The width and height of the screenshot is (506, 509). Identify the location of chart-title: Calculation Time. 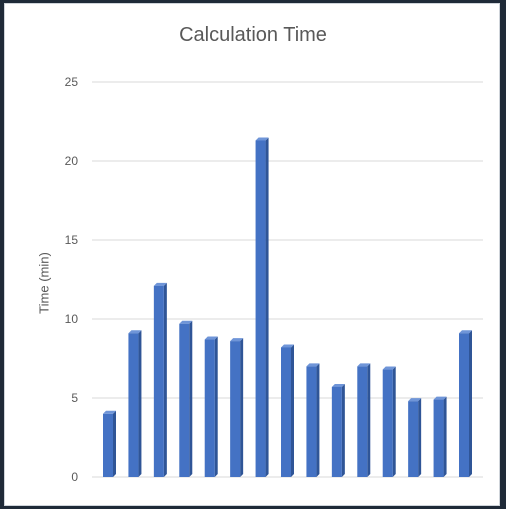
(253, 35).